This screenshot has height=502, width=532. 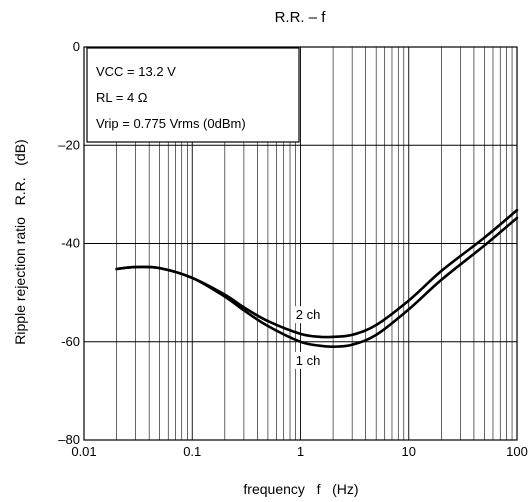 I want to click on y-tick-label: –80, so click(x=69, y=439).